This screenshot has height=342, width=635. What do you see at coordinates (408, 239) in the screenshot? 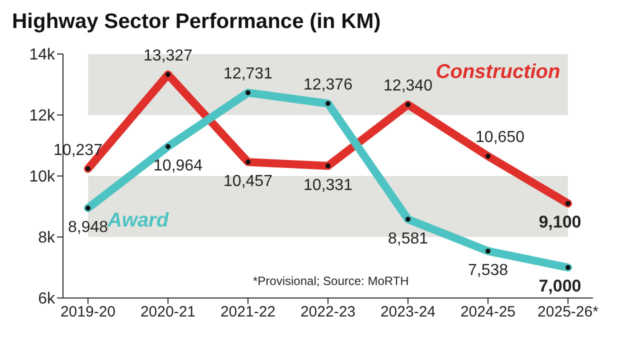
I see `data-label: 8,581` at bounding box center [408, 239].